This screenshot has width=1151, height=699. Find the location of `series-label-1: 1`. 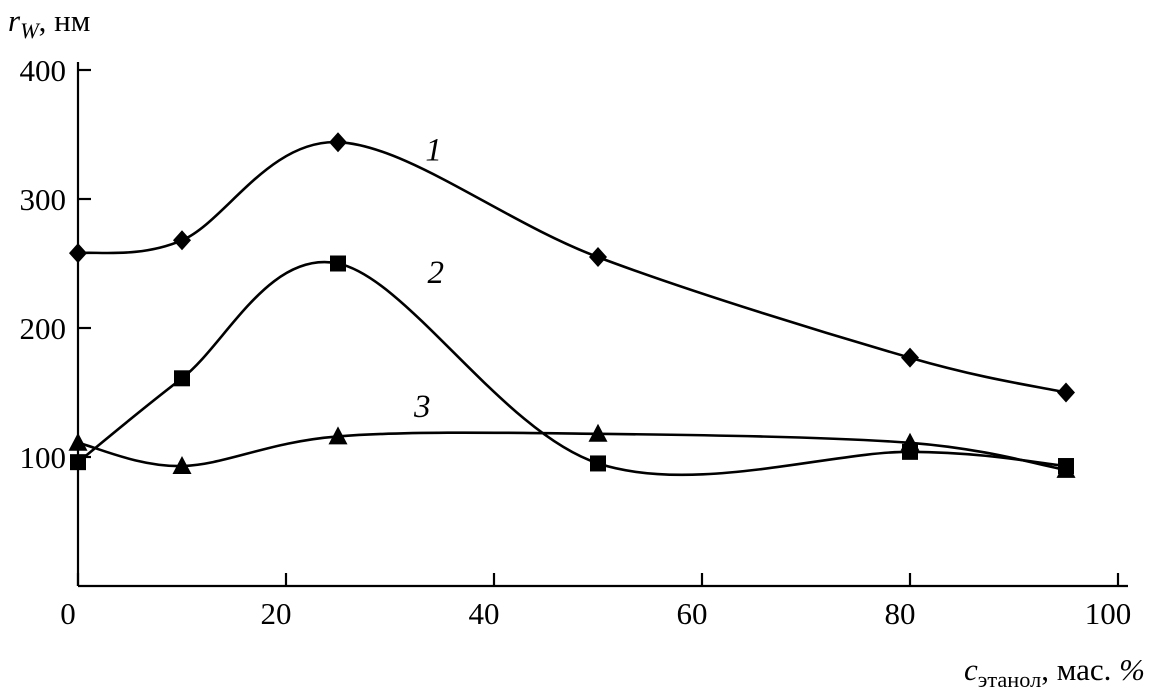

series-label-1: 1 is located at coordinates (433, 150).